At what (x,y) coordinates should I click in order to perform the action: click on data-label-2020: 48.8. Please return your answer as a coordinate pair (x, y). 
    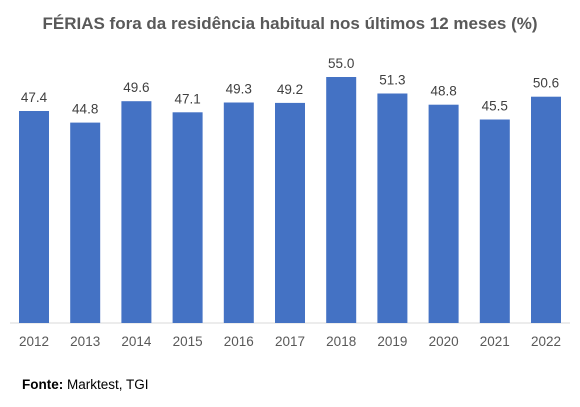
    Looking at the image, I should click on (443, 91).